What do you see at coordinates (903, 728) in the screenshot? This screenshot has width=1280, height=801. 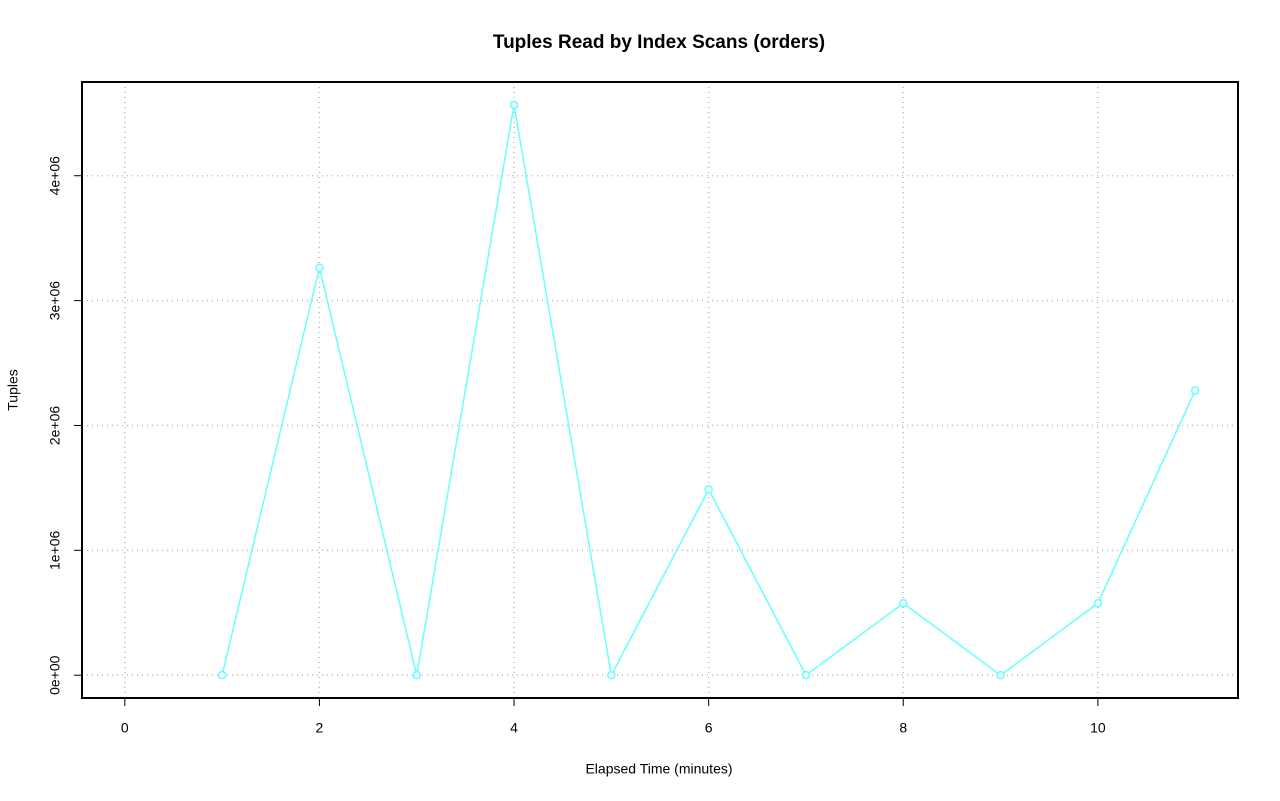 I see `x-tick-label: 8` at bounding box center [903, 728].